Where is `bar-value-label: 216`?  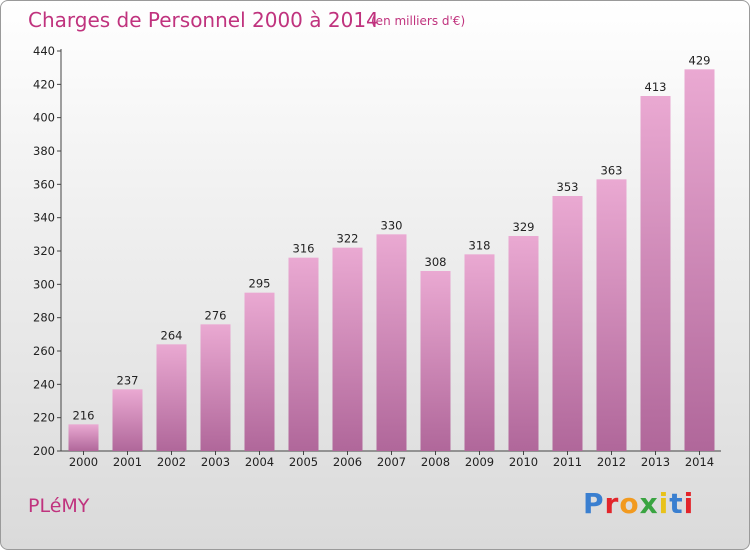 bar-value-label: 216 is located at coordinates (84, 415).